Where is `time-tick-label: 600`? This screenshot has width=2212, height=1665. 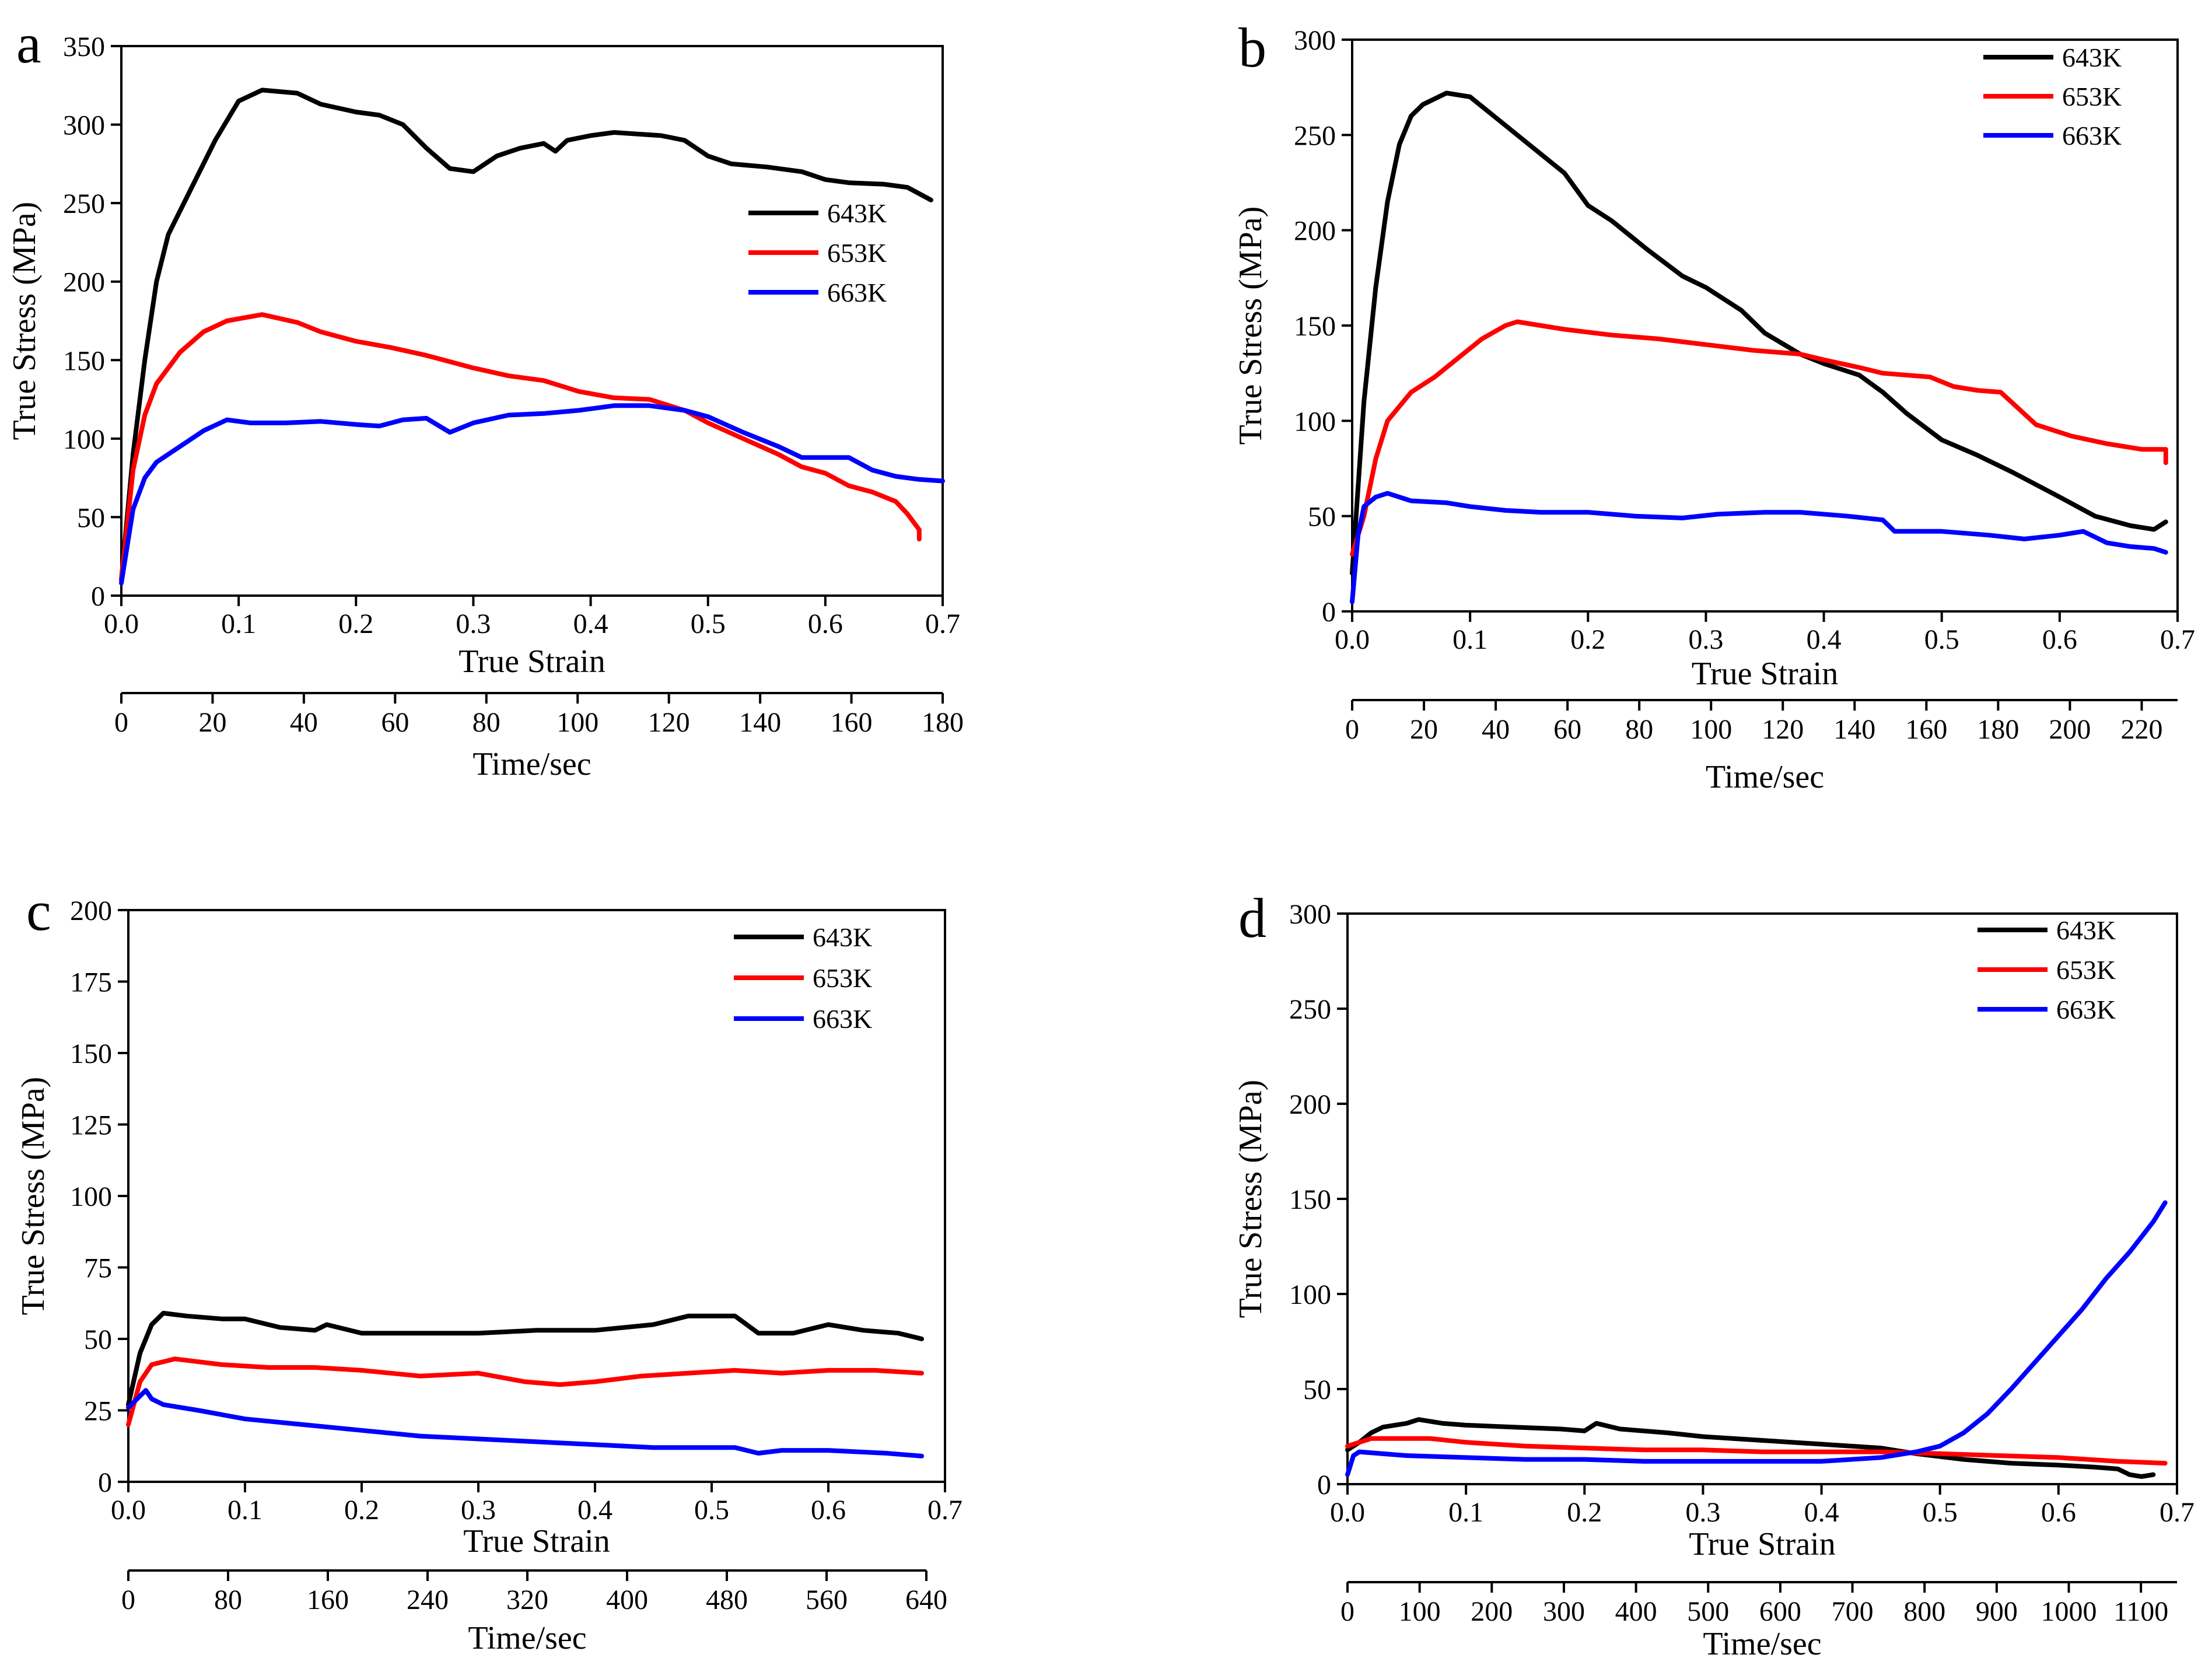
time-tick-label: 600 is located at coordinates (1780, 1611).